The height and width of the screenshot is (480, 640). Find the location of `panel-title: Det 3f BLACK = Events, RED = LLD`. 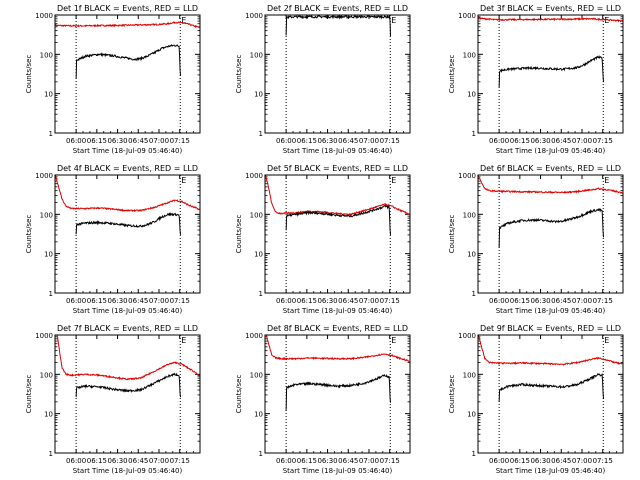

panel-title: Det 3f BLACK = Events, RED = LLD is located at coordinates (550, 8).